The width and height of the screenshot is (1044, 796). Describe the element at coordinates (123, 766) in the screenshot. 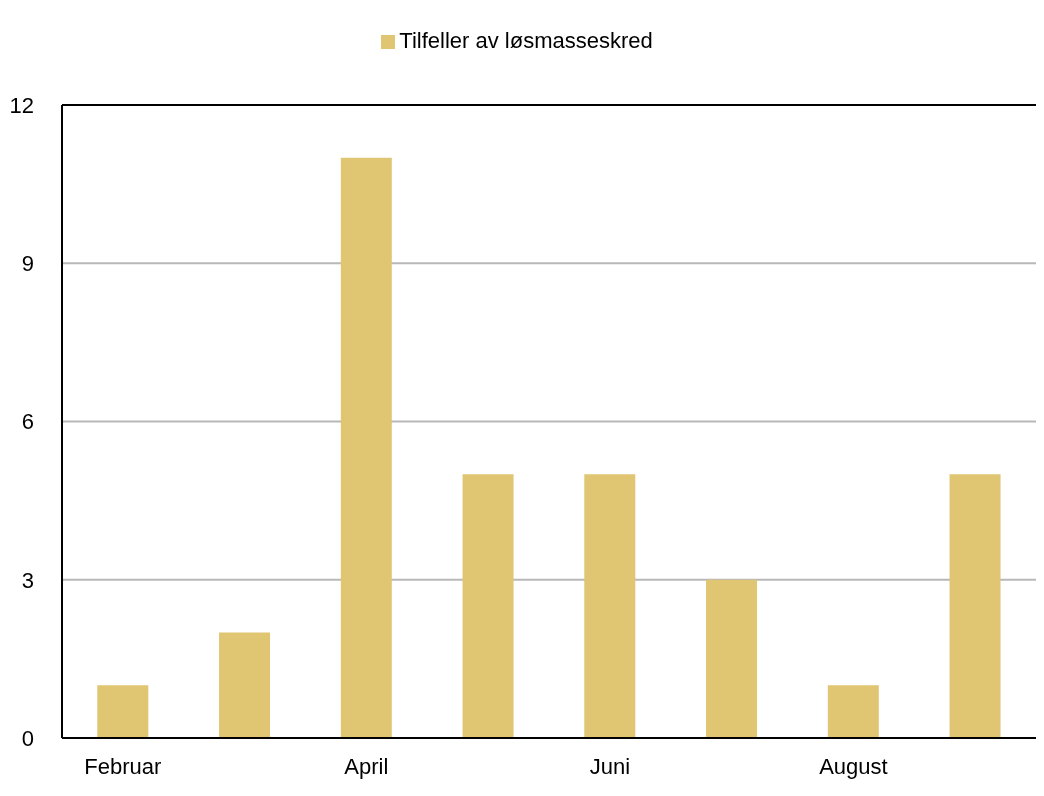

I see `x-tick-label: Februar` at that location.